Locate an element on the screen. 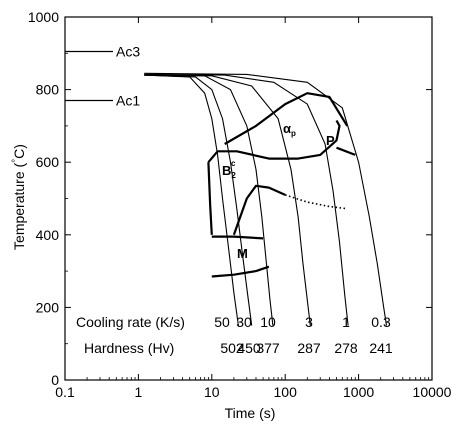  hardness-label: 278 is located at coordinates (346, 348).